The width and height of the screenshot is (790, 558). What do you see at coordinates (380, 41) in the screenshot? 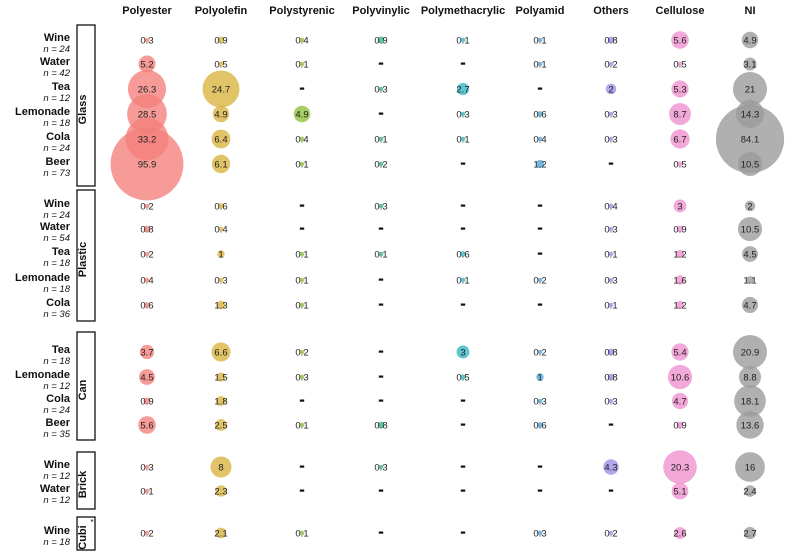
I see `value-label: 0.9` at bounding box center [380, 41].